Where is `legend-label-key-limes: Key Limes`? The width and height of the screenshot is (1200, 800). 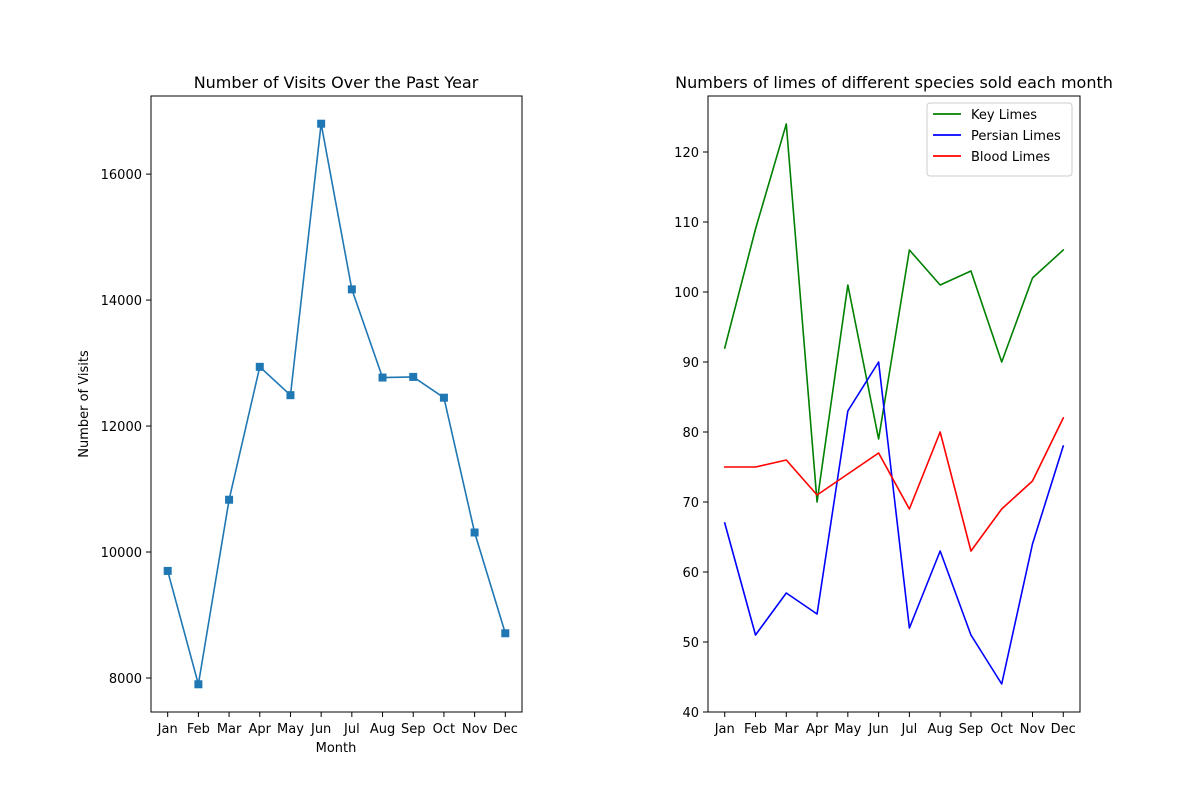 legend-label-key-limes: Key Limes is located at coordinates (1004, 115).